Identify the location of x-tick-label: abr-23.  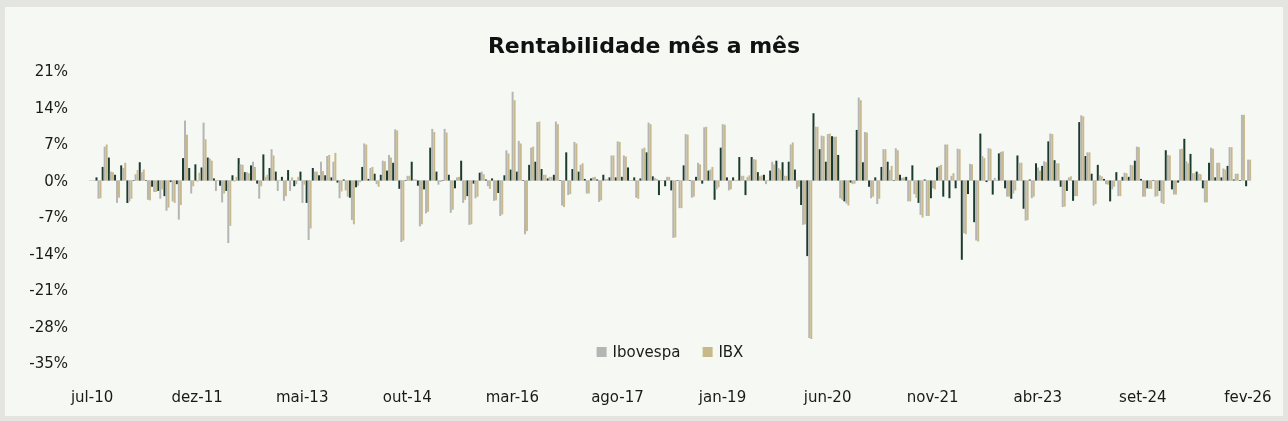
(1037, 396).